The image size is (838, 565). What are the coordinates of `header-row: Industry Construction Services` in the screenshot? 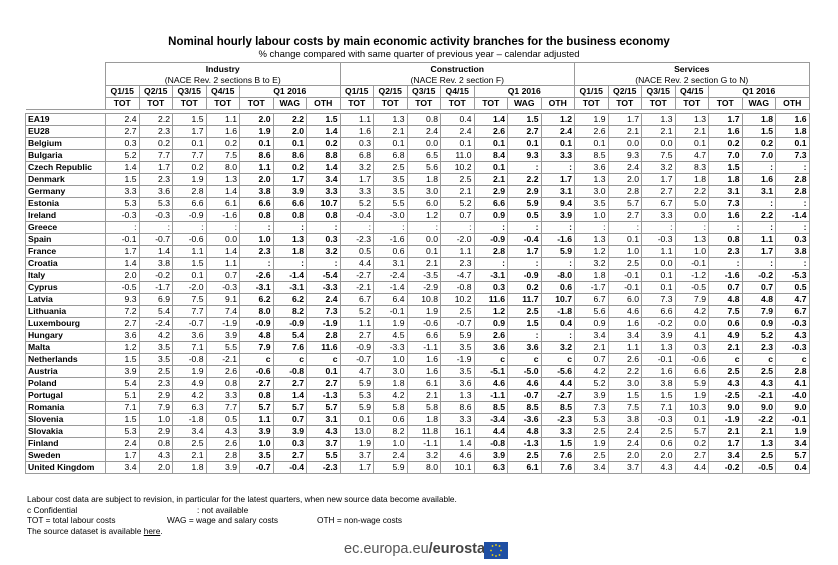 It's located at (418, 68).